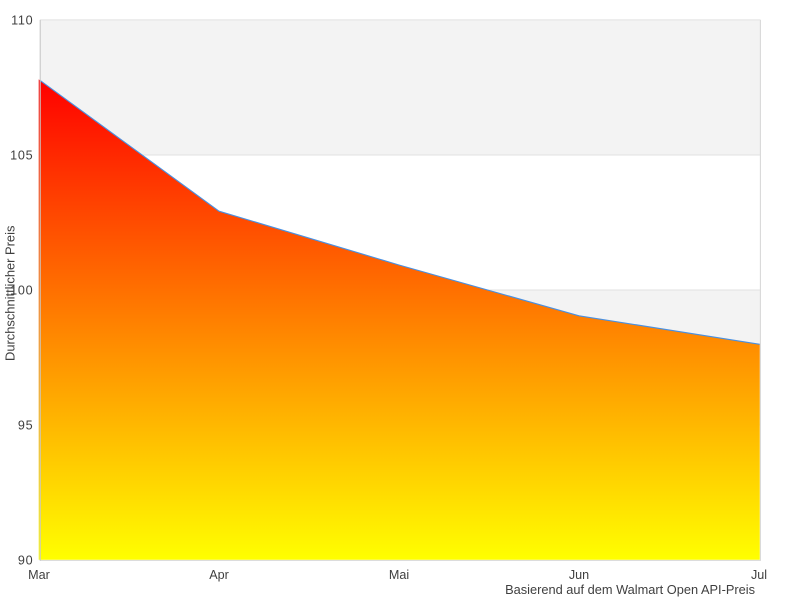  What do you see at coordinates (219, 575) in the screenshot?
I see `svg-text: Apr` at bounding box center [219, 575].